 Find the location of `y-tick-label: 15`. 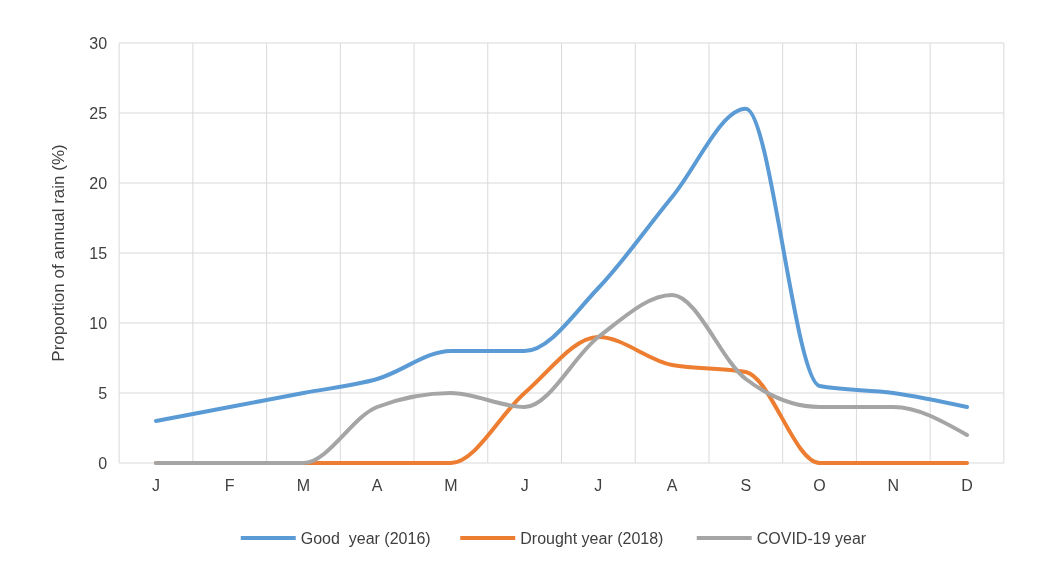

y-tick-label: 15 is located at coordinates (98, 253).